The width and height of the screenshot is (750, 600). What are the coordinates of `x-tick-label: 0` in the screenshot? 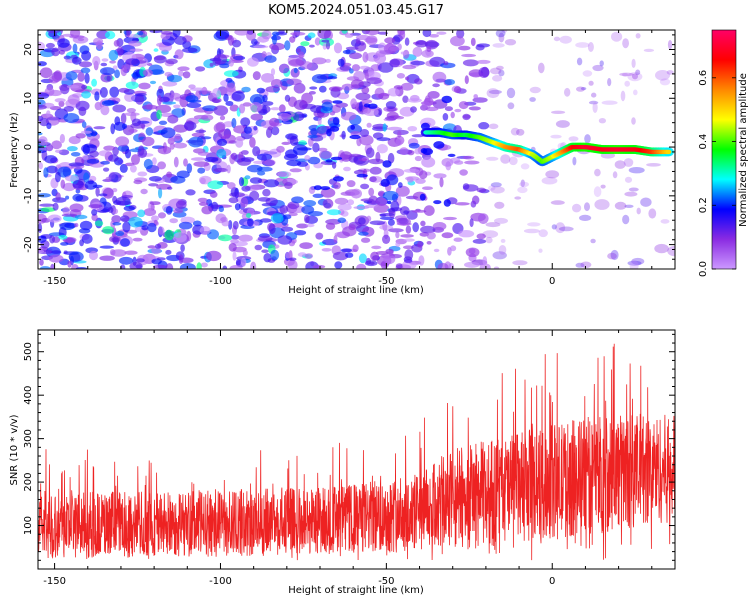 It's located at (552, 581).